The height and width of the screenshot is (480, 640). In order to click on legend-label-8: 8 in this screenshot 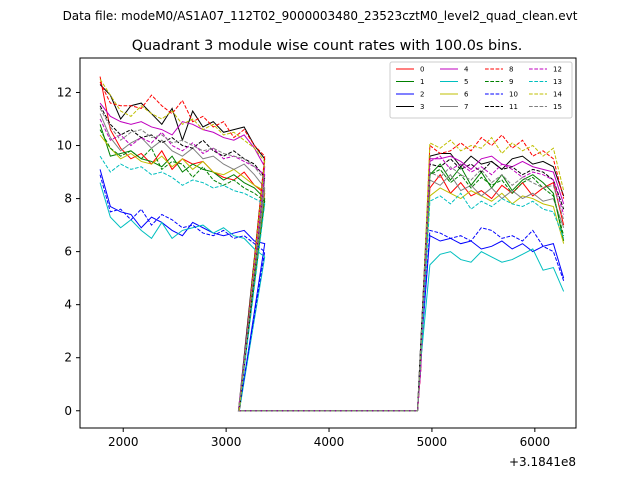, I will do `click(511, 70)`.